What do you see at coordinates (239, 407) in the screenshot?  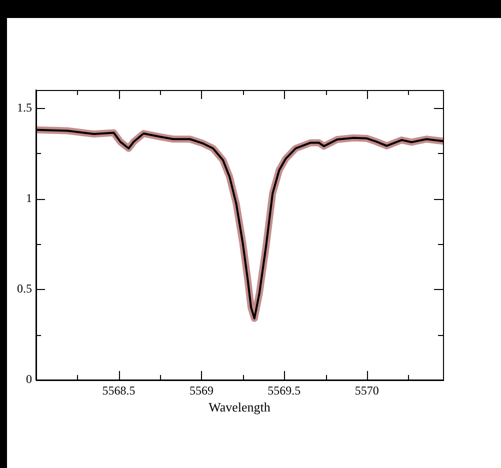 I see `x-axis-title: Wavelength` at bounding box center [239, 407].